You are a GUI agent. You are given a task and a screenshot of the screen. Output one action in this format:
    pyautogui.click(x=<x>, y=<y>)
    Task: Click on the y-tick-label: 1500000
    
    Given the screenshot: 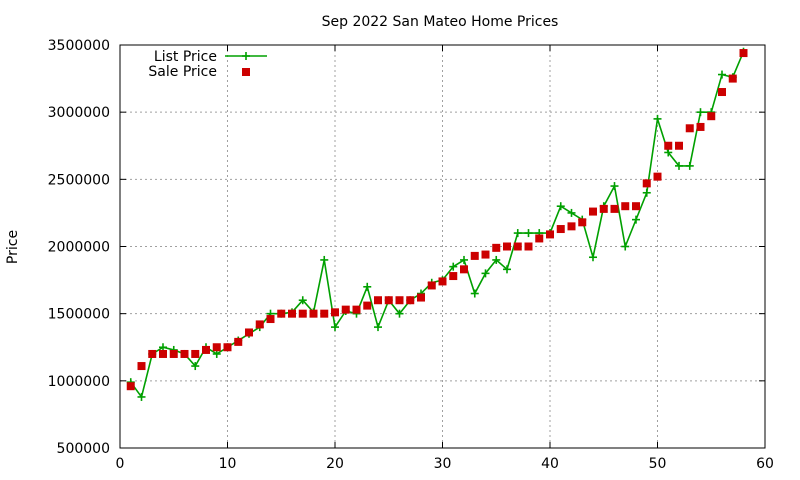 What is the action you would take?
    pyautogui.click(x=79, y=315)
    